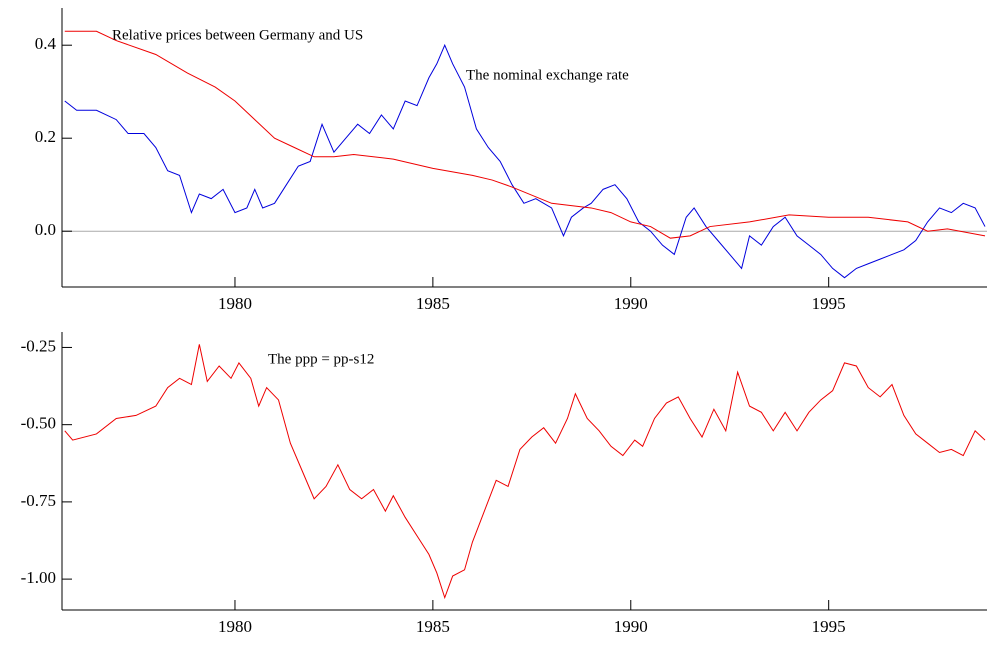 This screenshot has width=987, height=646. Describe the element at coordinates (38, 345) in the screenshot. I see `y-tick-label: -0.25` at that location.